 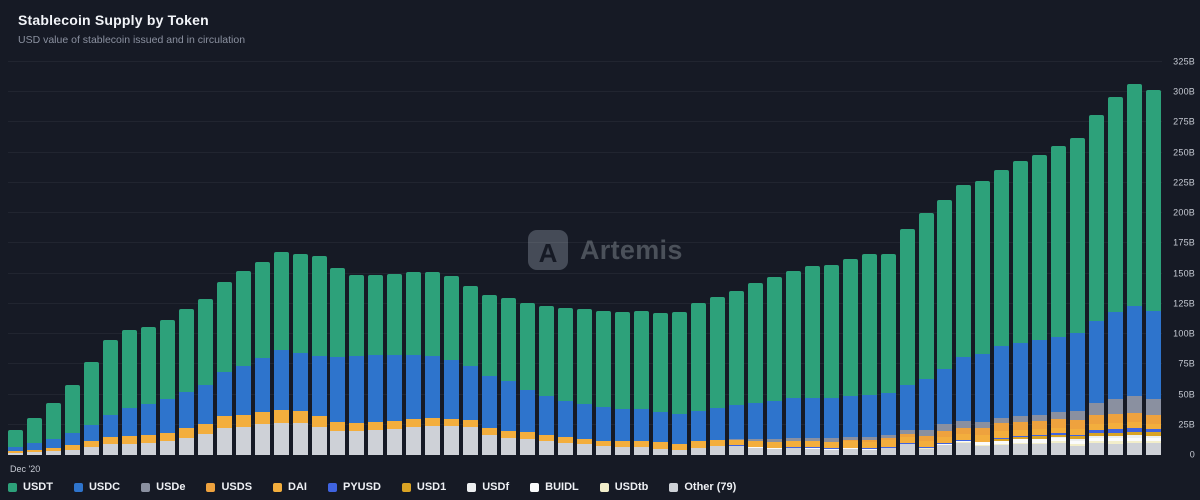 I want to click on segment-usd1, so click(x=1059, y=436).